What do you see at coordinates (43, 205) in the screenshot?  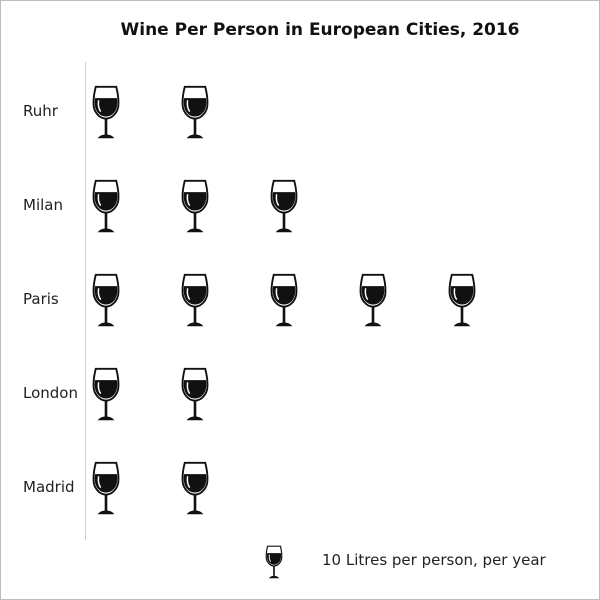 I see `category-label: Milan` at bounding box center [43, 205].